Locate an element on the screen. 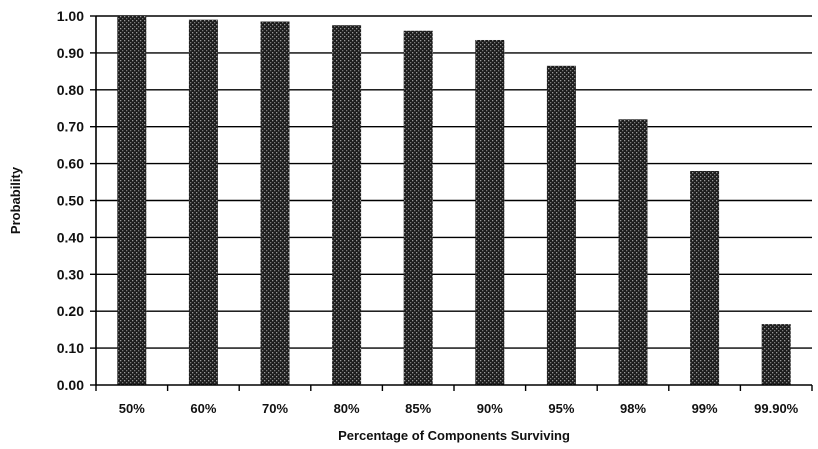  x-tick-label: 50% is located at coordinates (132, 408).